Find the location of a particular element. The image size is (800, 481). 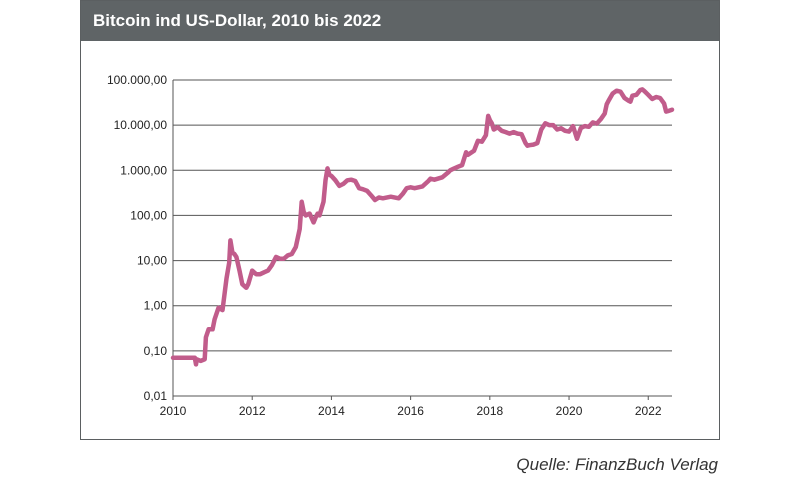

x-tick-label: 2014 is located at coordinates (331, 411).